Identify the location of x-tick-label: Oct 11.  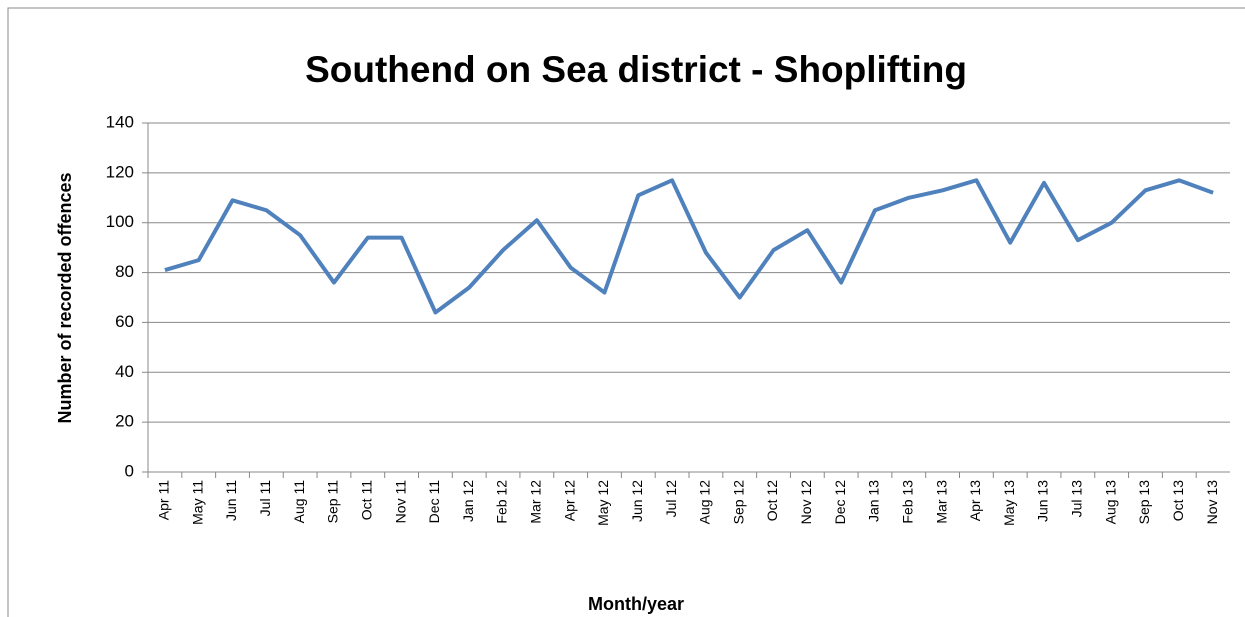
(366, 500).